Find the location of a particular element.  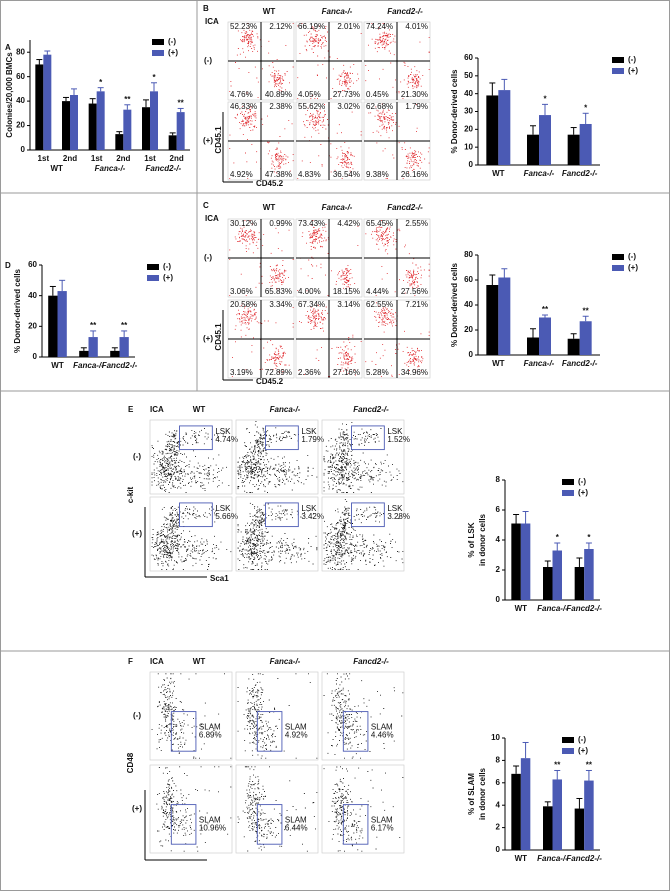

y-tick-label: 2 is located at coordinates (498, 827).